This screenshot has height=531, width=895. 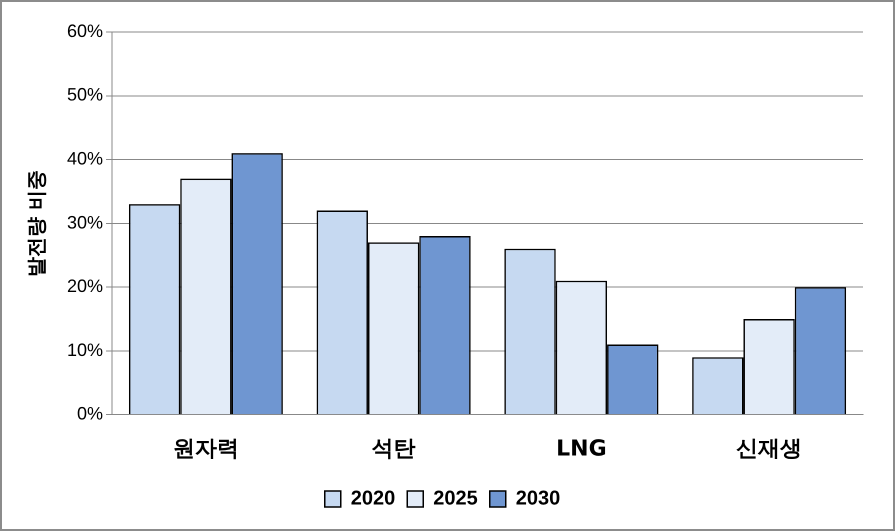 I want to click on y-tick-label: 60%, so click(x=85, y=30).